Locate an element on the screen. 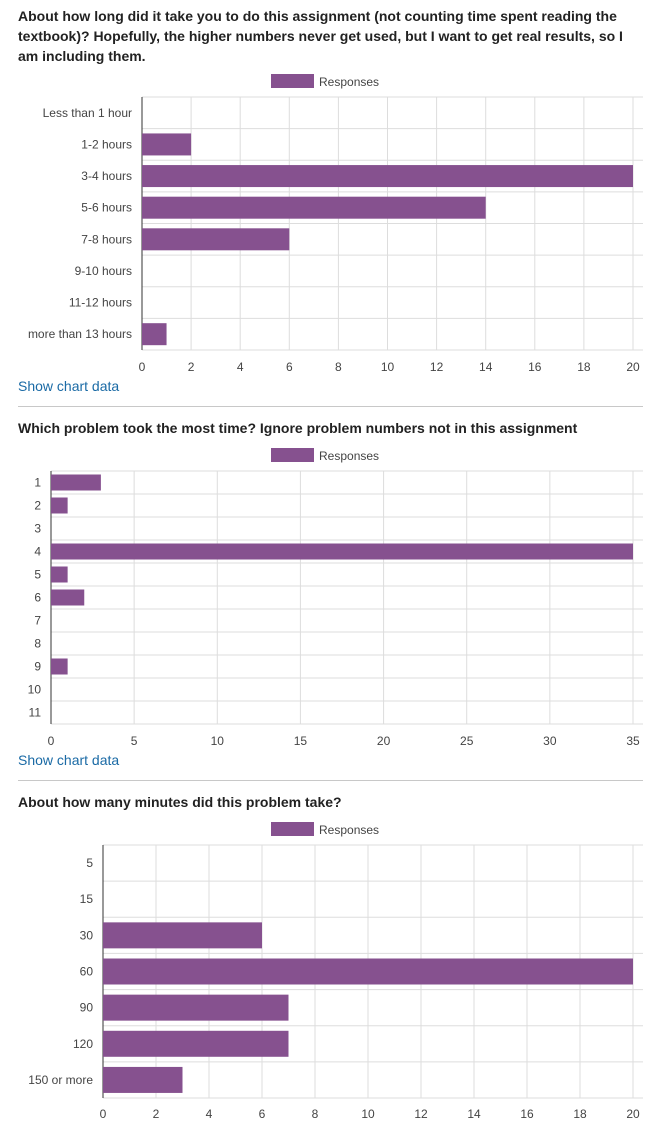 Image resolution: width=660 pixels, height=1125 pixels. y-category-label: 4 is located at coordinates (37, 552).